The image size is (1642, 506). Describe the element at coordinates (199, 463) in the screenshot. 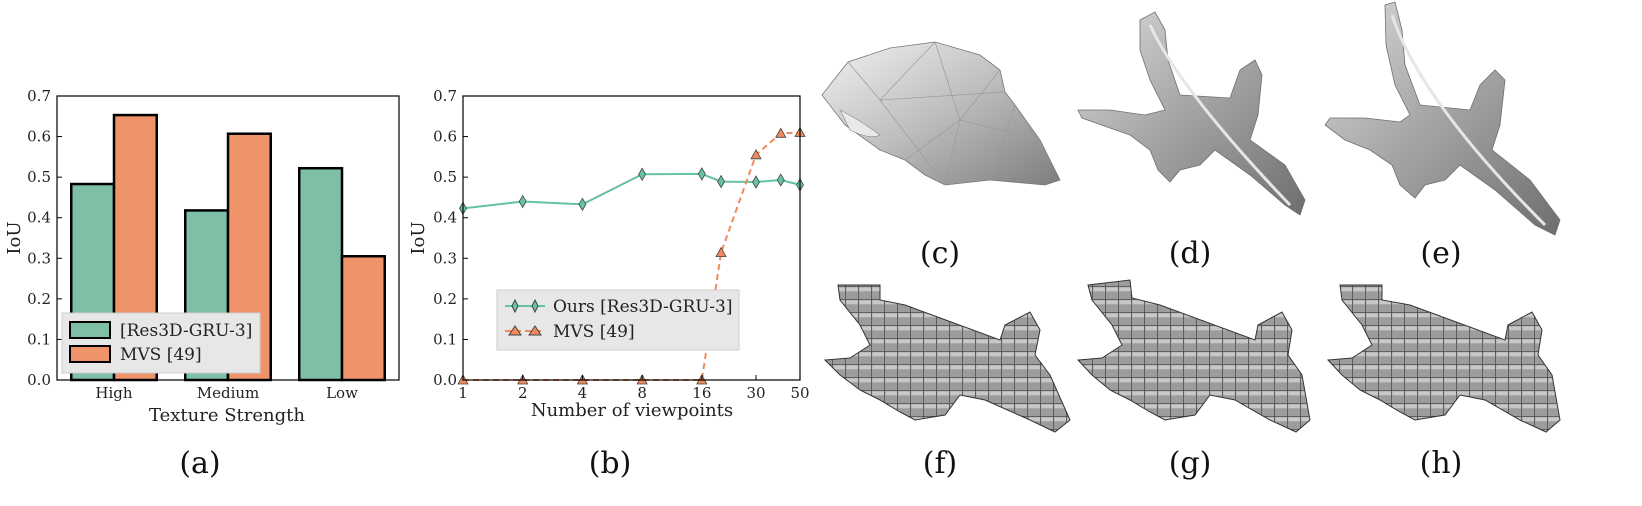

I see `caption-a: (a)` at that location.